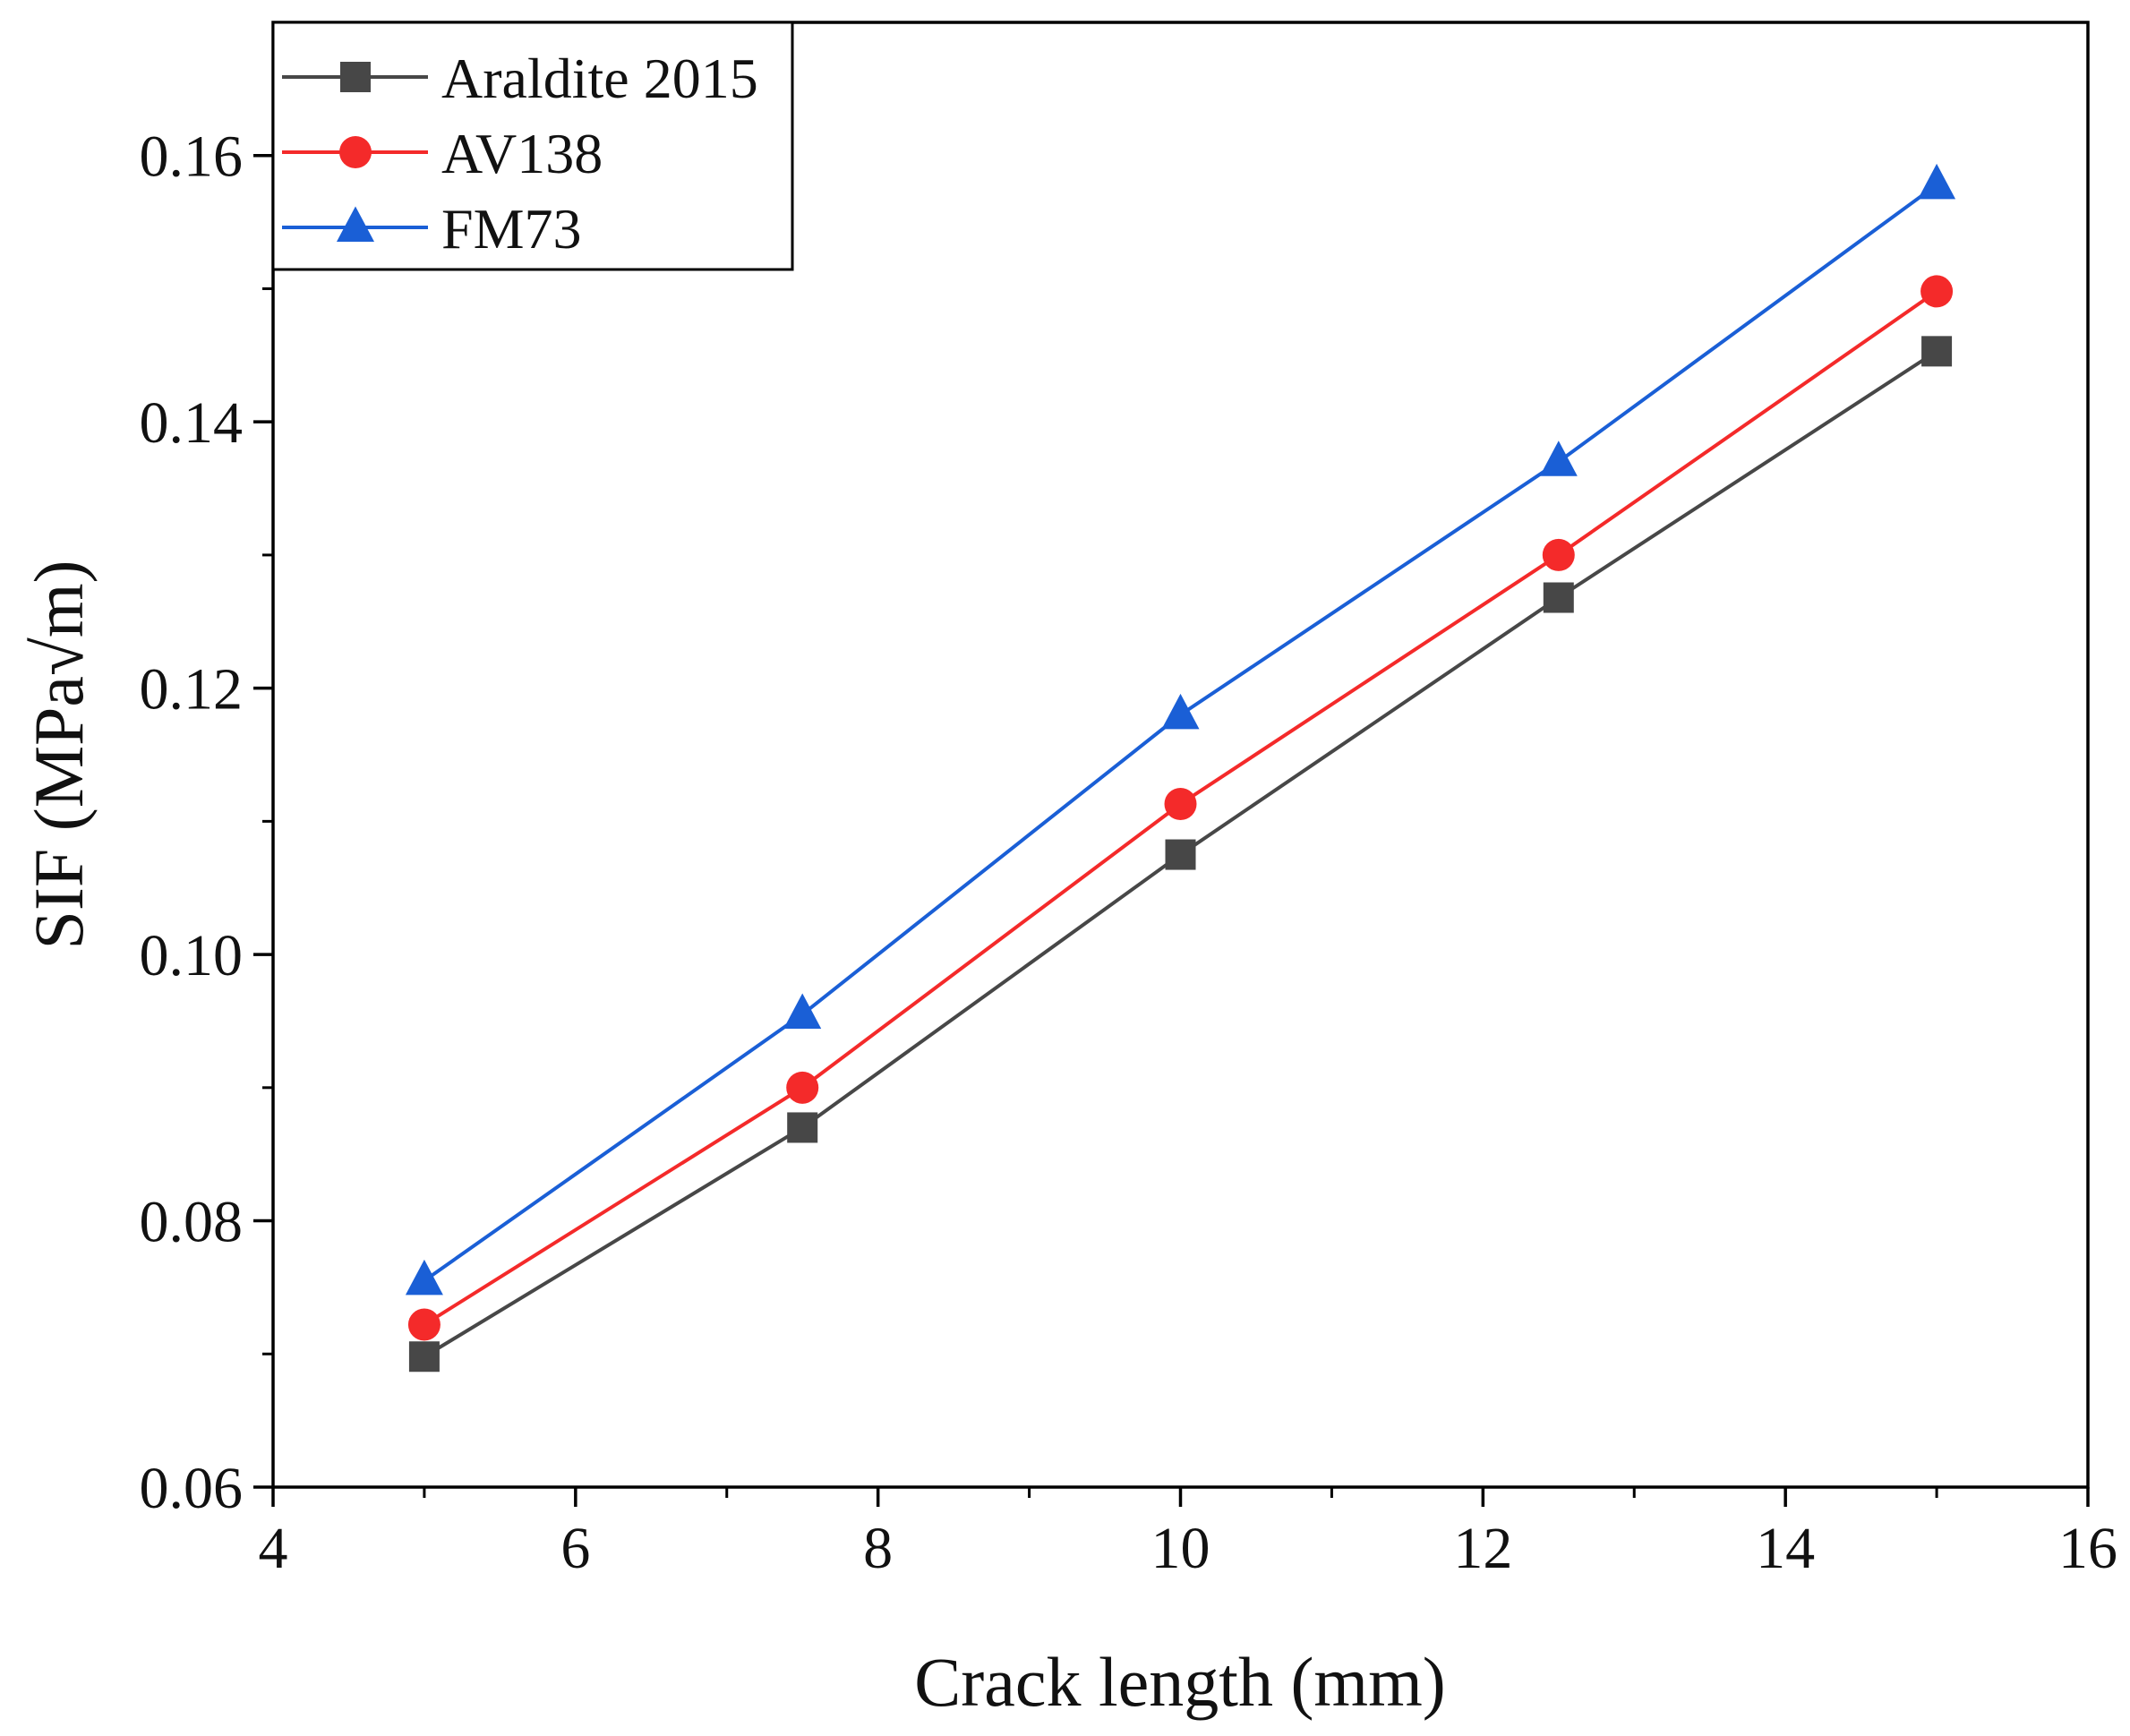  What do you see at coordinates (192, 690) in the screenshot?
I see `y-tick-label: 0.12` at bounding box center [192, 690].